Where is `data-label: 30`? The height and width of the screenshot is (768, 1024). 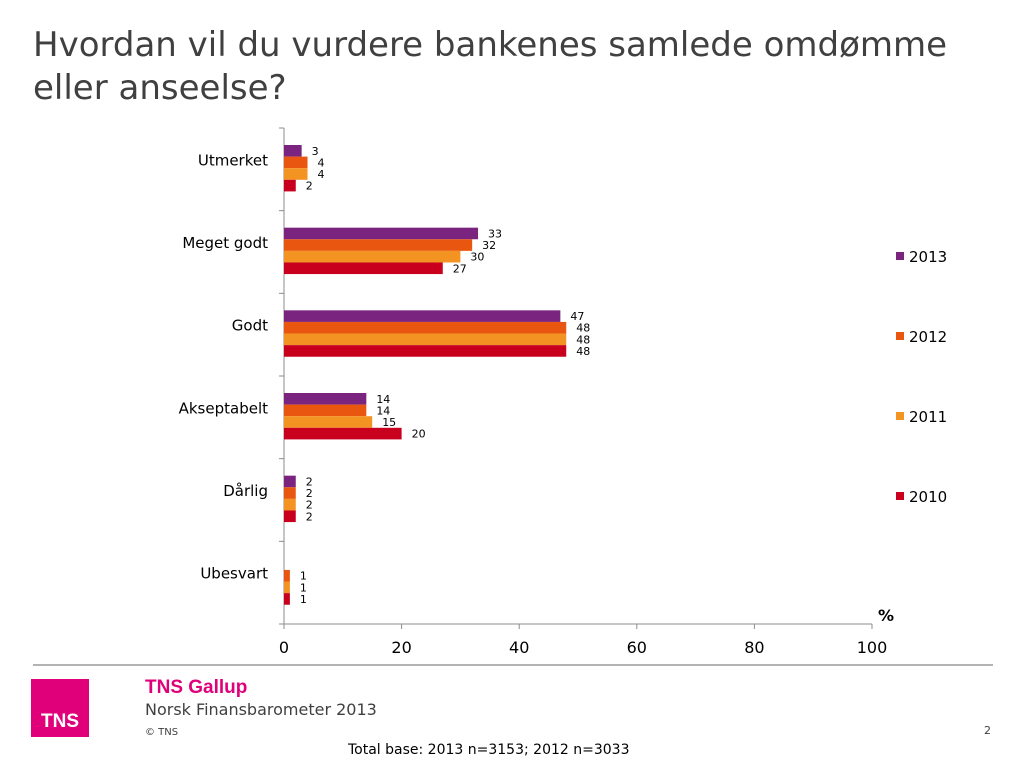
data-label: 30 is located at coordinates (477, 257).